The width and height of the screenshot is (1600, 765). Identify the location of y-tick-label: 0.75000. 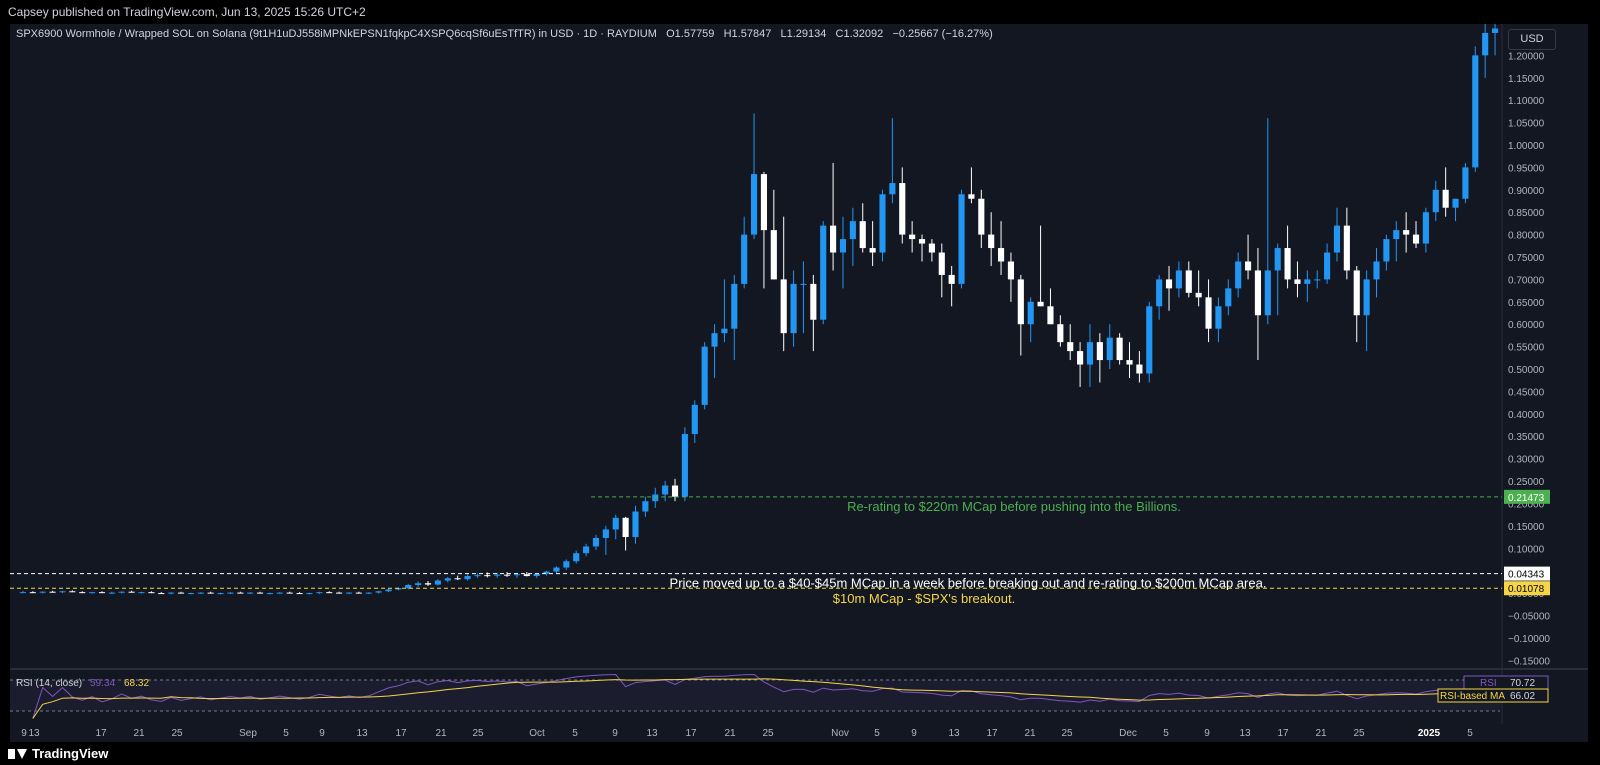
(1526, 258).